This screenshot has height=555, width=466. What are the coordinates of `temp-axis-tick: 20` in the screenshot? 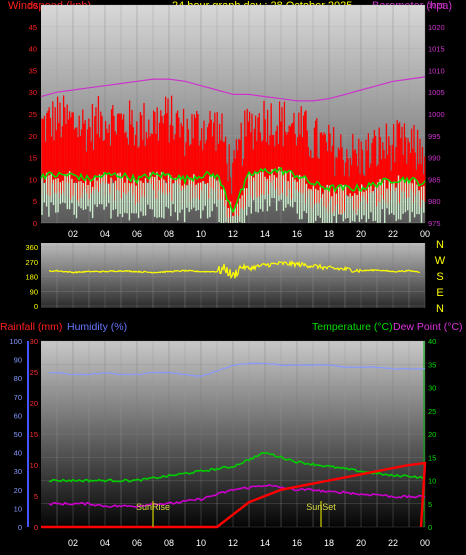 It's located at (432, 434).